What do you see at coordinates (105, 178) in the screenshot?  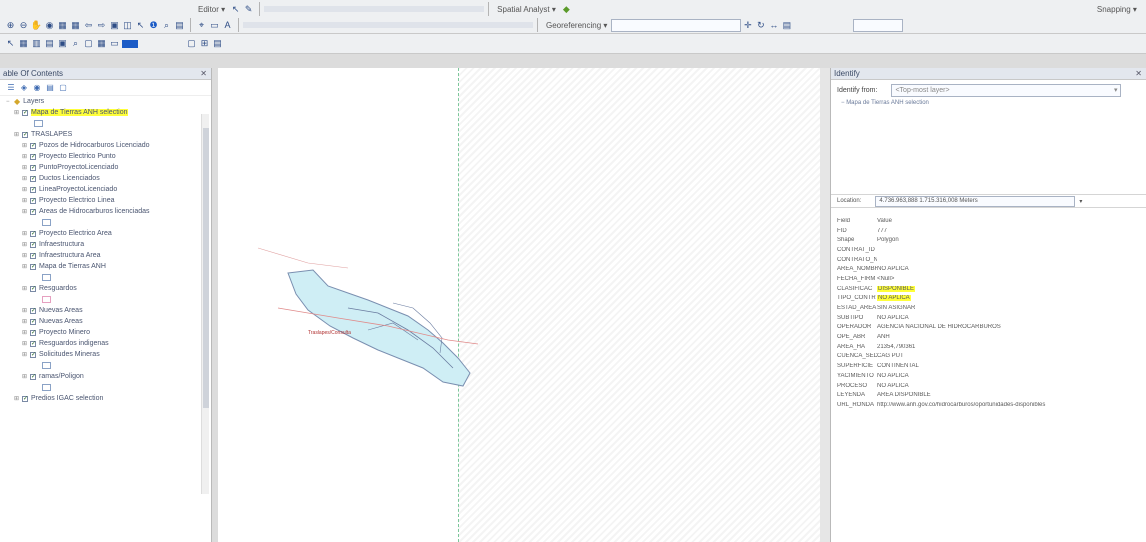 I see `layer-item: ⊞ ✓ Ductos Licenciados` at bounding box center [105, 178].